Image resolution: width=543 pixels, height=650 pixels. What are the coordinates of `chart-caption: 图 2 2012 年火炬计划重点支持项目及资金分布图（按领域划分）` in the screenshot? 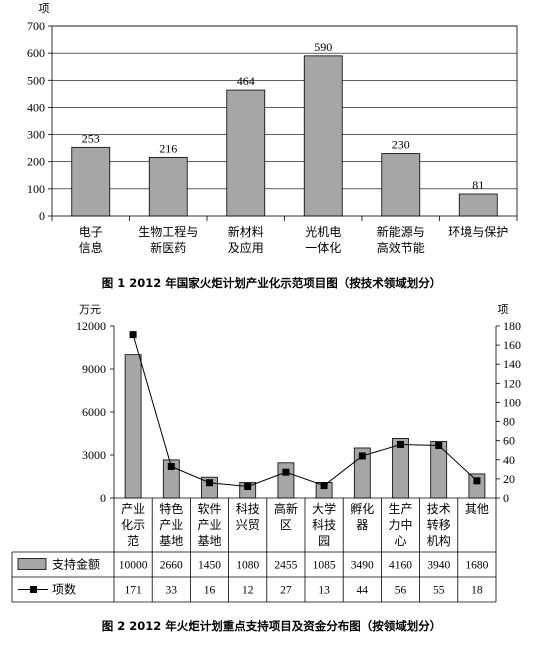 It's located at (272, 626).